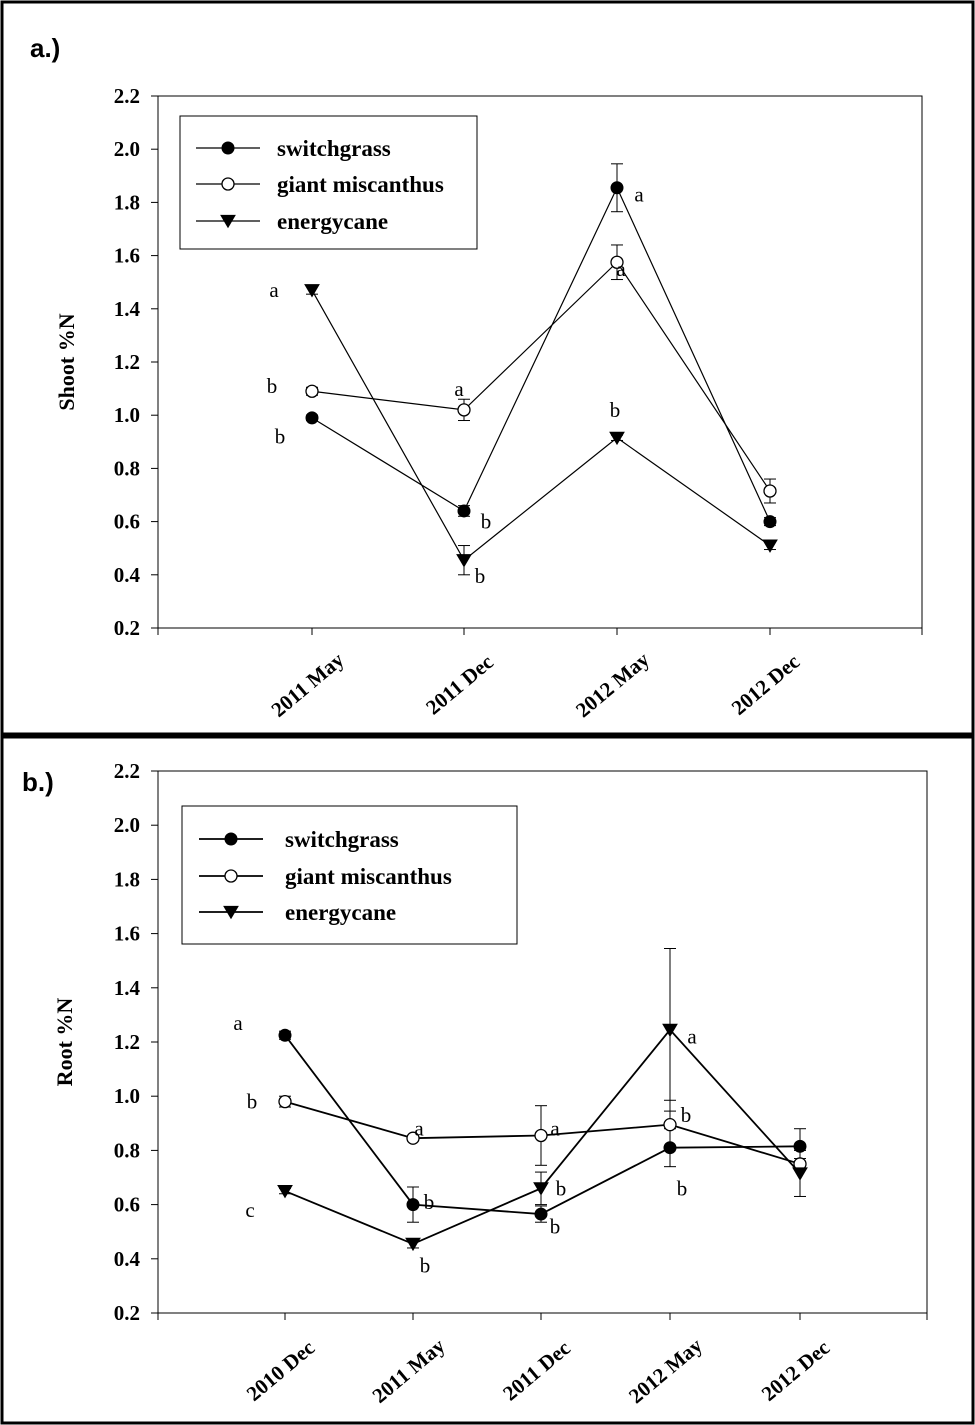 The image size is (975, 1425). I want to click on y-tick-label: 0.6, so click(127, 522).